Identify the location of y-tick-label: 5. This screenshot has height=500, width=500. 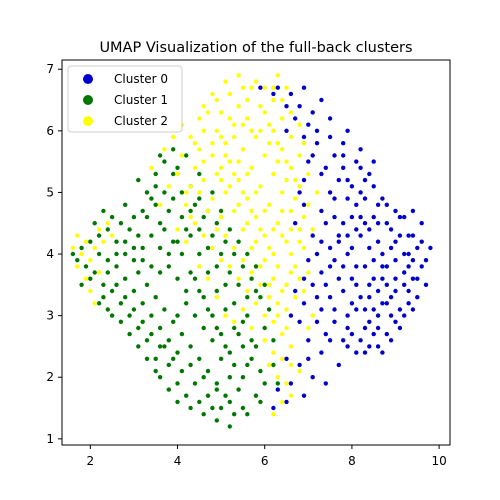
(50, 192).